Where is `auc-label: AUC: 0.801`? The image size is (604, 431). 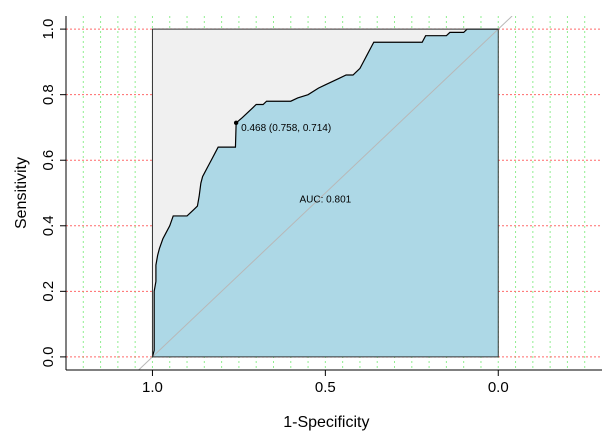
auc-label: AUC: 0.801 is located at coordinates (326, 200).